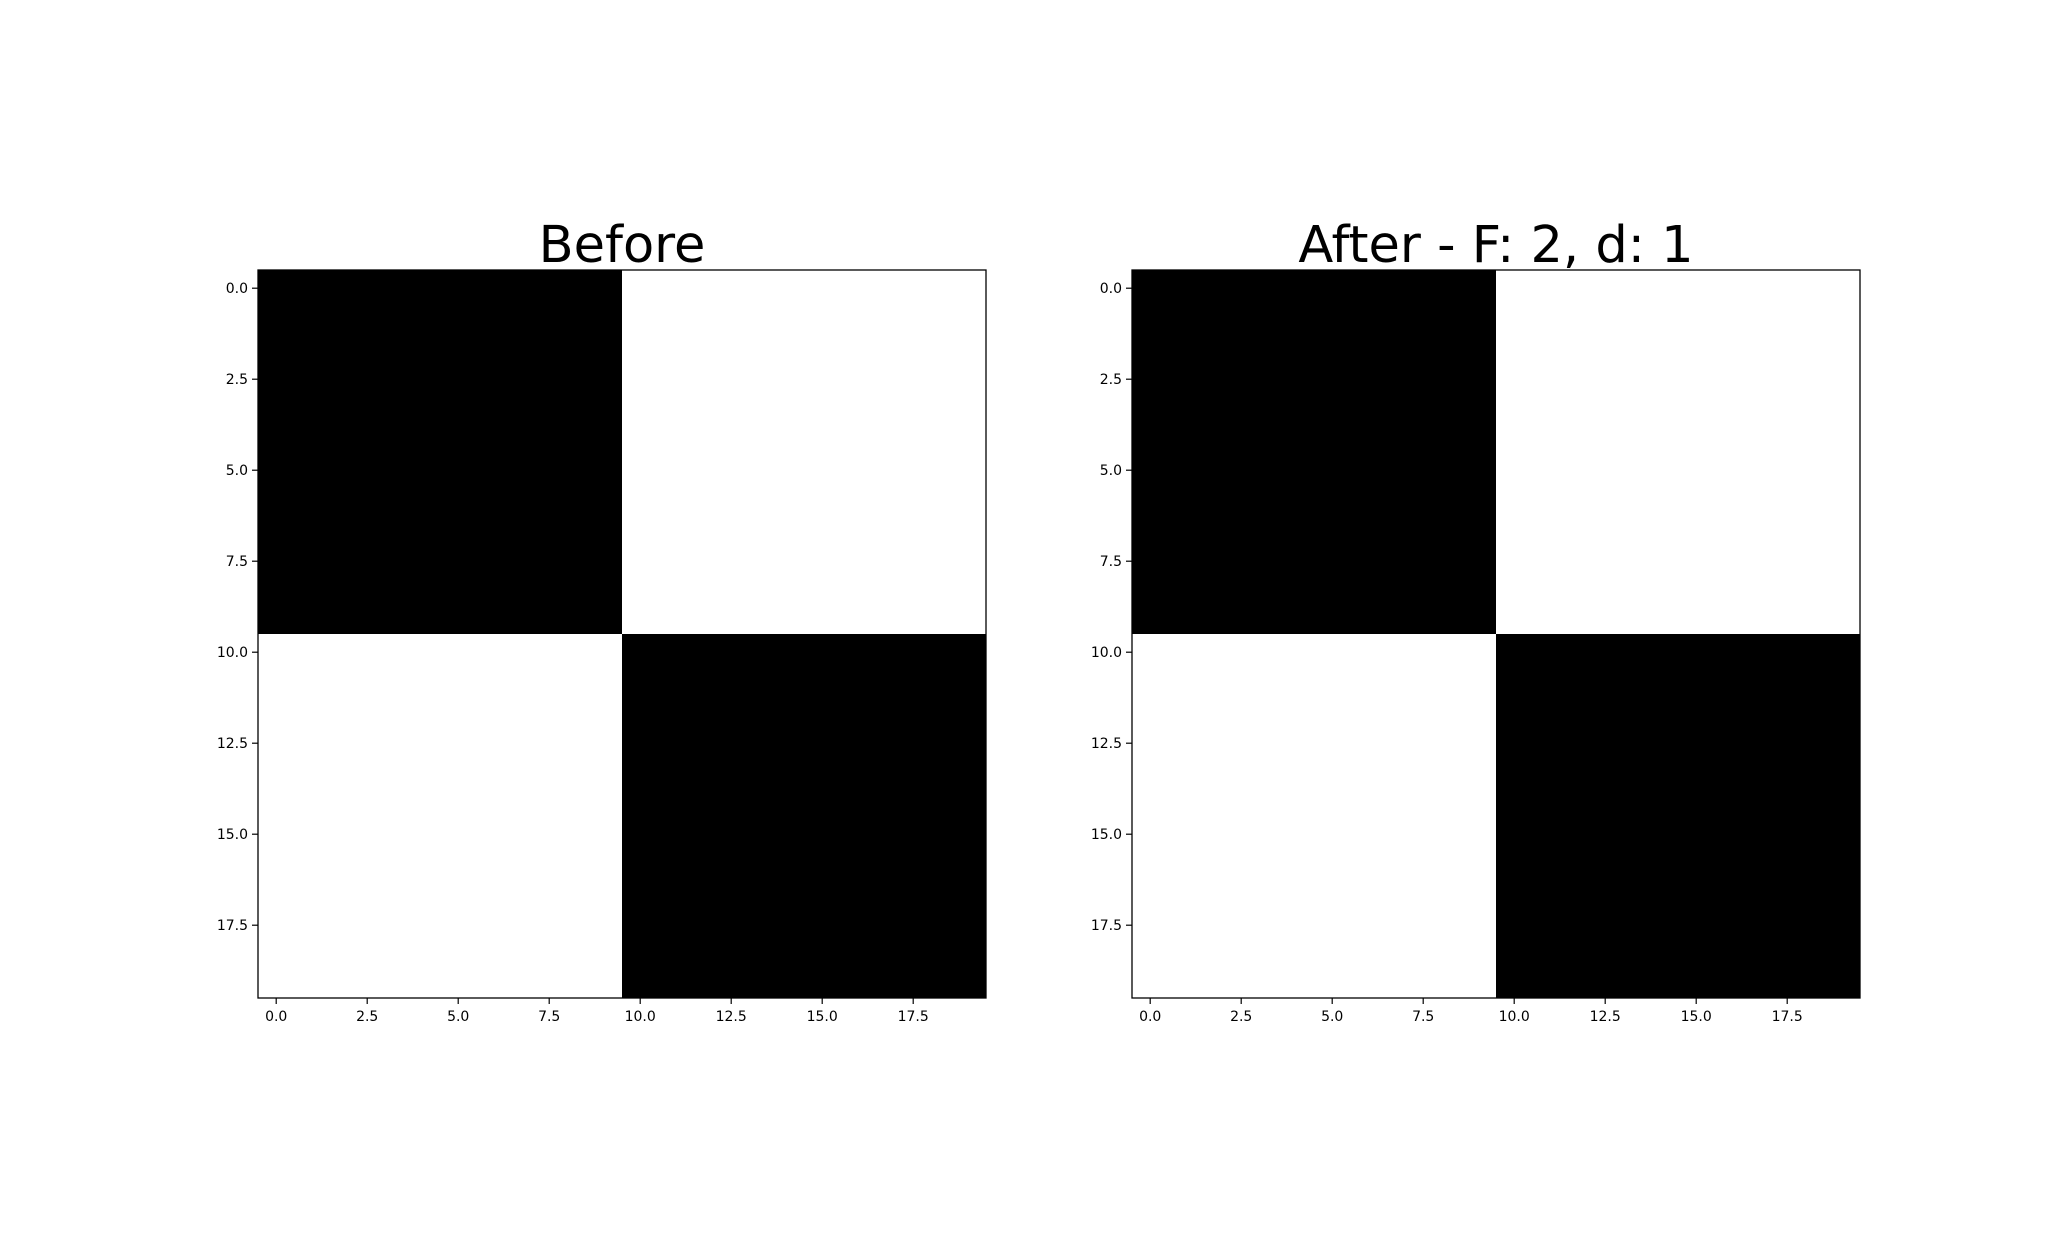 This screenshot has width=2056, height=1250. I want to click on y-tick-label-before-1: 2.5, so click(237, 380).